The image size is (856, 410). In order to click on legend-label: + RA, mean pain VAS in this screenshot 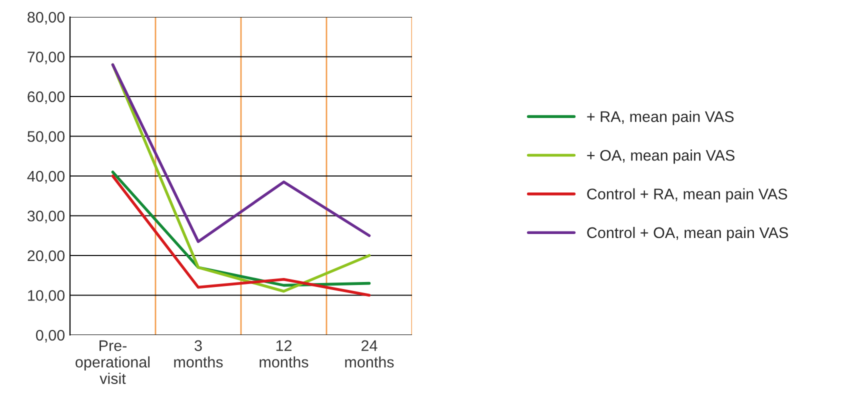, I will do `click(660, 118)`.